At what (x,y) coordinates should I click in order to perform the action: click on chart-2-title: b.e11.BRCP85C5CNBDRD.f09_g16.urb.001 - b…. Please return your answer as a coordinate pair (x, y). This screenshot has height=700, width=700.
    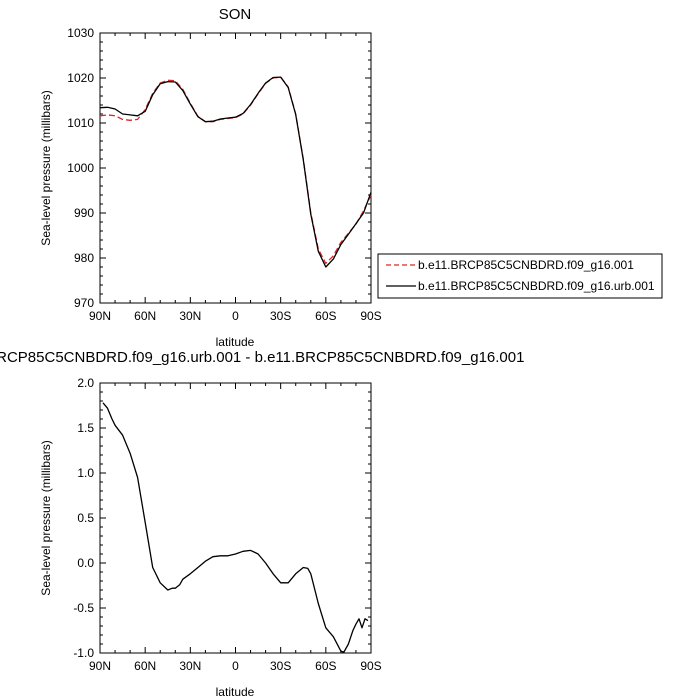
    Looking at the image, I should click on (262, 357).